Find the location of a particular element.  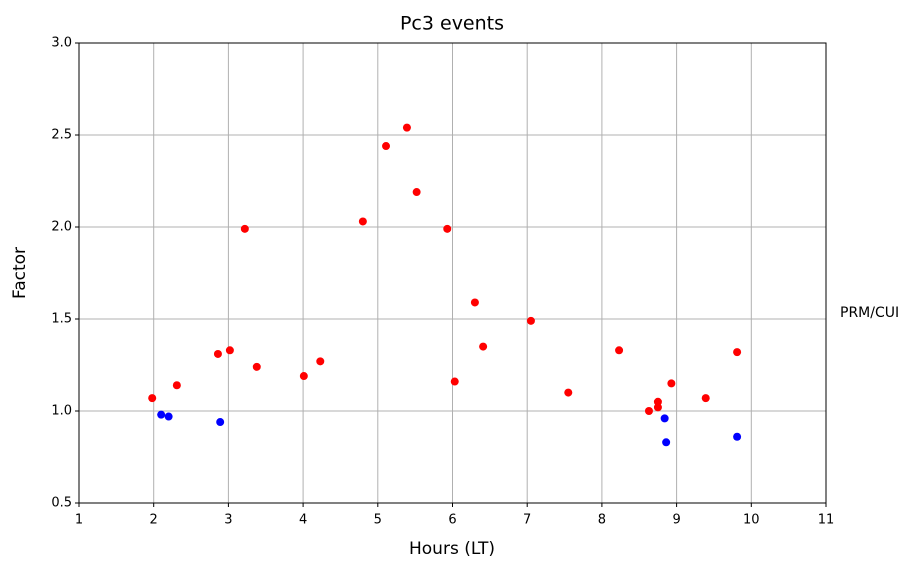

y-tick-label: 3.0 is located at coordinates (61, 43).